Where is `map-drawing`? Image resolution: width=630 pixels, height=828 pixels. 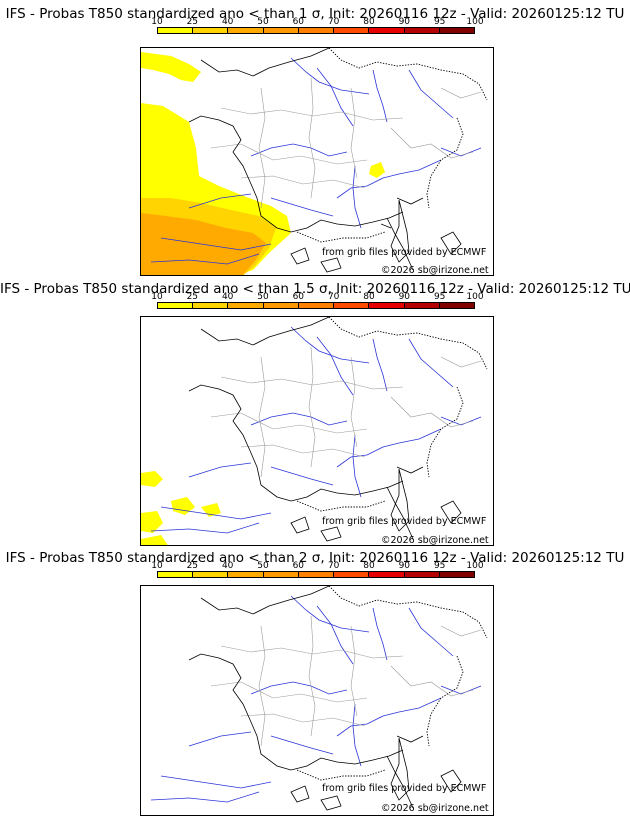
map-drawing is located at coordinates (319, 698).